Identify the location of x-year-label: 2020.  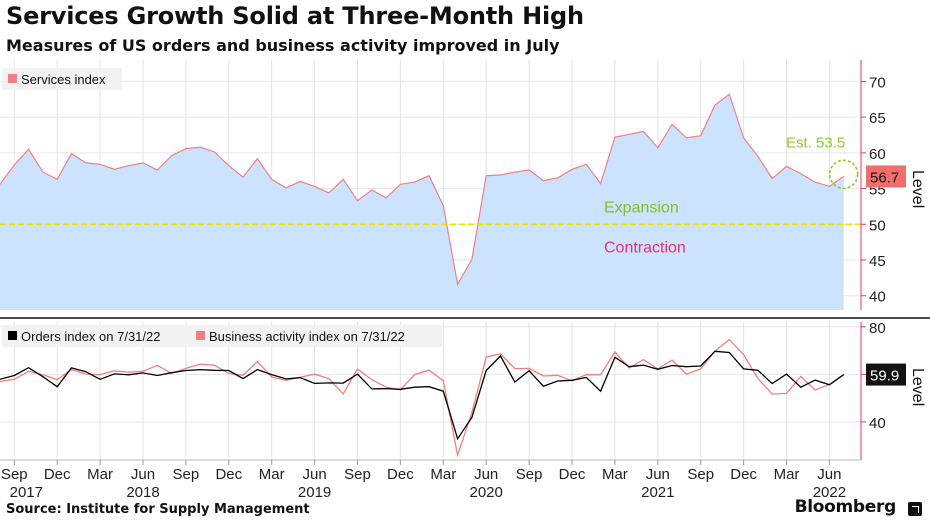
(486, 492).